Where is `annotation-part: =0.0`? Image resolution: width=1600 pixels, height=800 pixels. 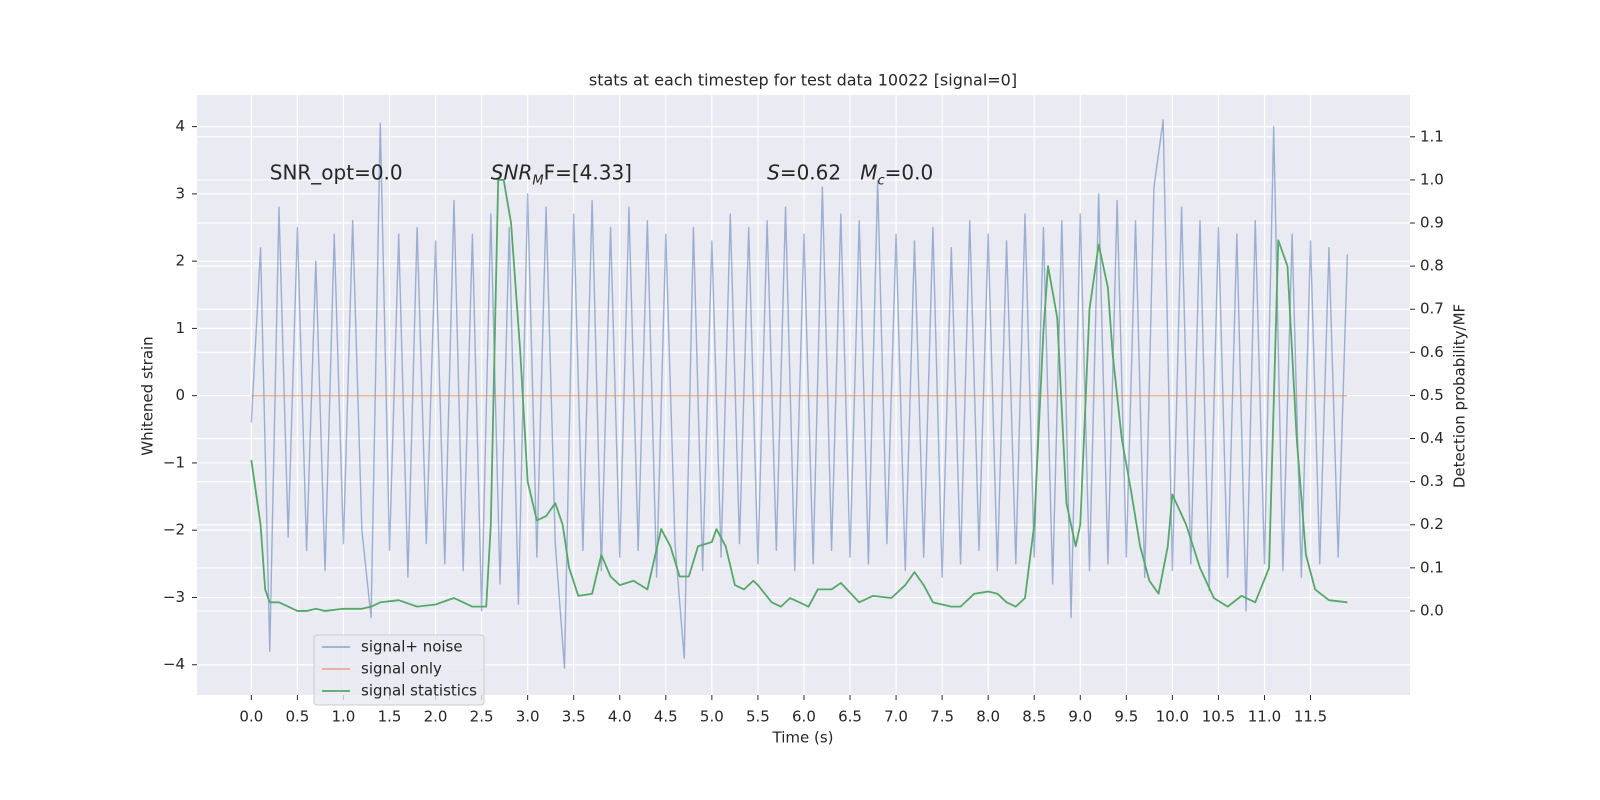 annotation-part: =0.0 is located at coordinates (909, 172).